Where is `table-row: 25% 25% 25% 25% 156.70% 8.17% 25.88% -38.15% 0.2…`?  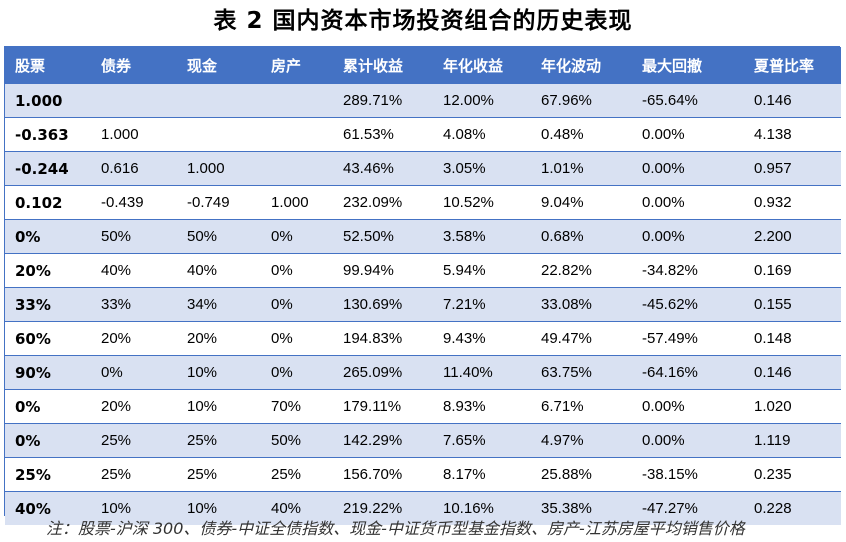
table-row: 25% 25% 25% 25% 156.70% 8.17% 25.88% -38.15% 0.2… is located at coordinates (423, 474).